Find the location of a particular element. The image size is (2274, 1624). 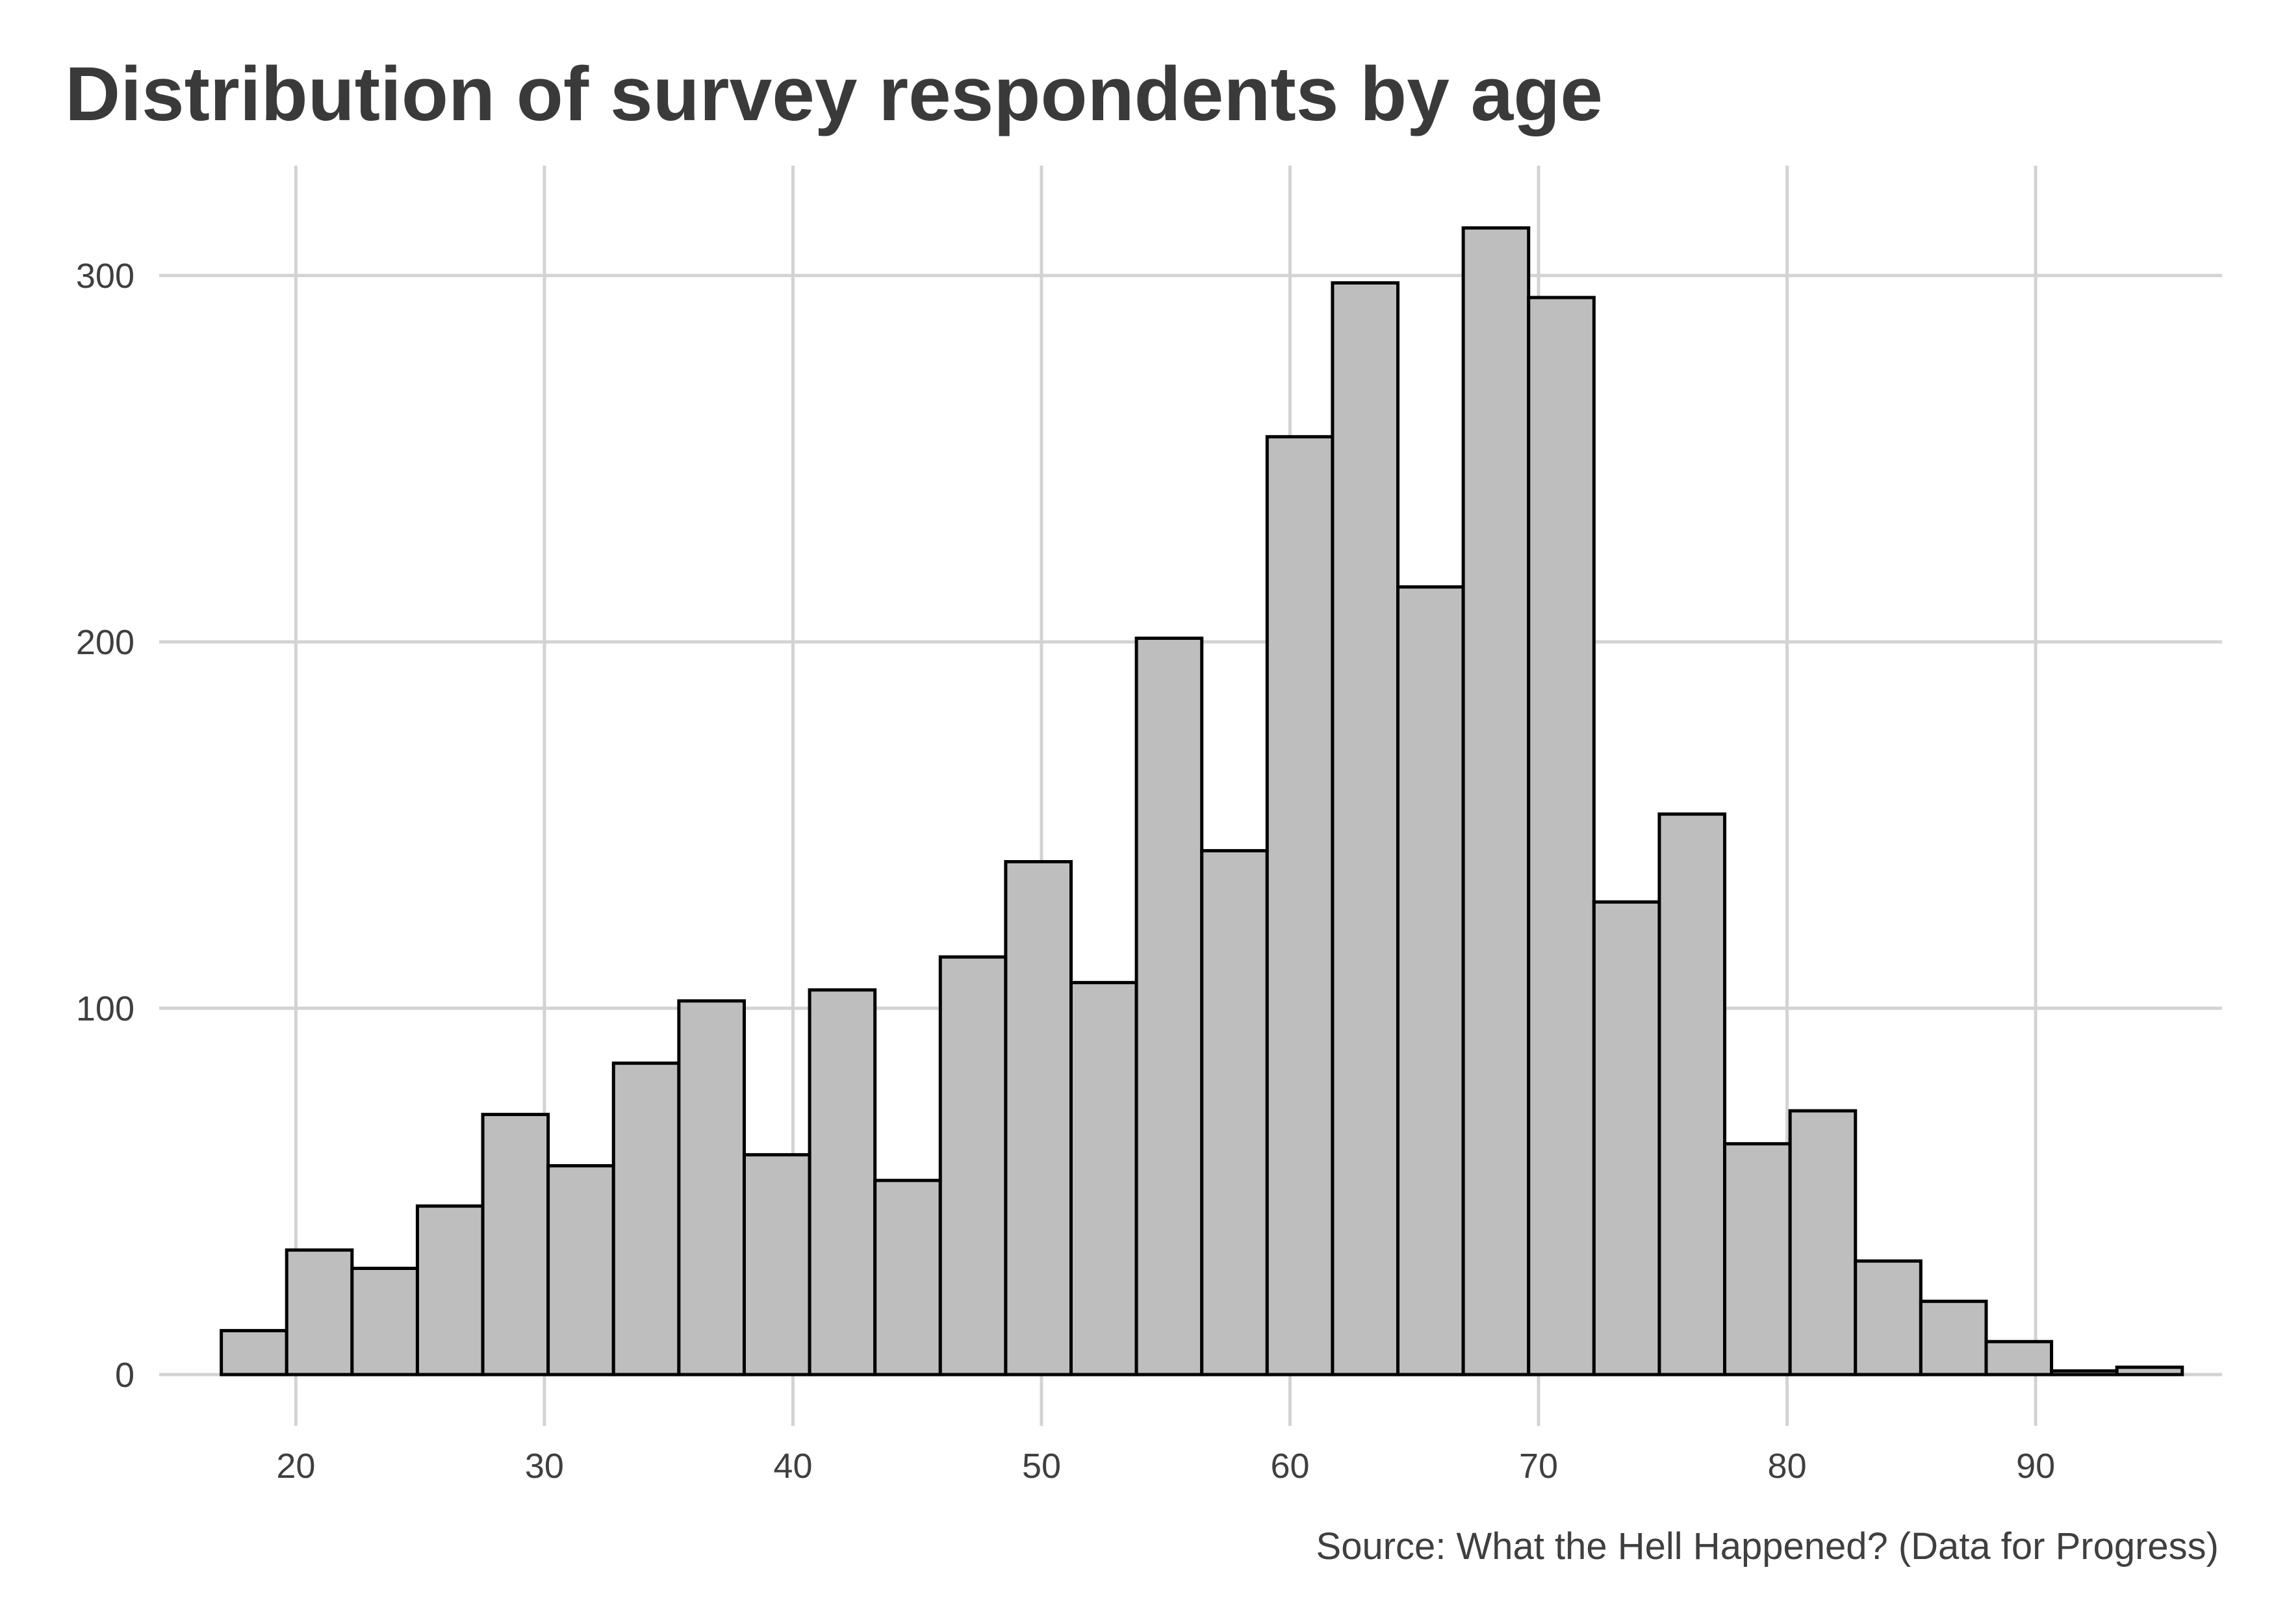

x-tick-label: 70 is located at coordinates (1538, 1466).